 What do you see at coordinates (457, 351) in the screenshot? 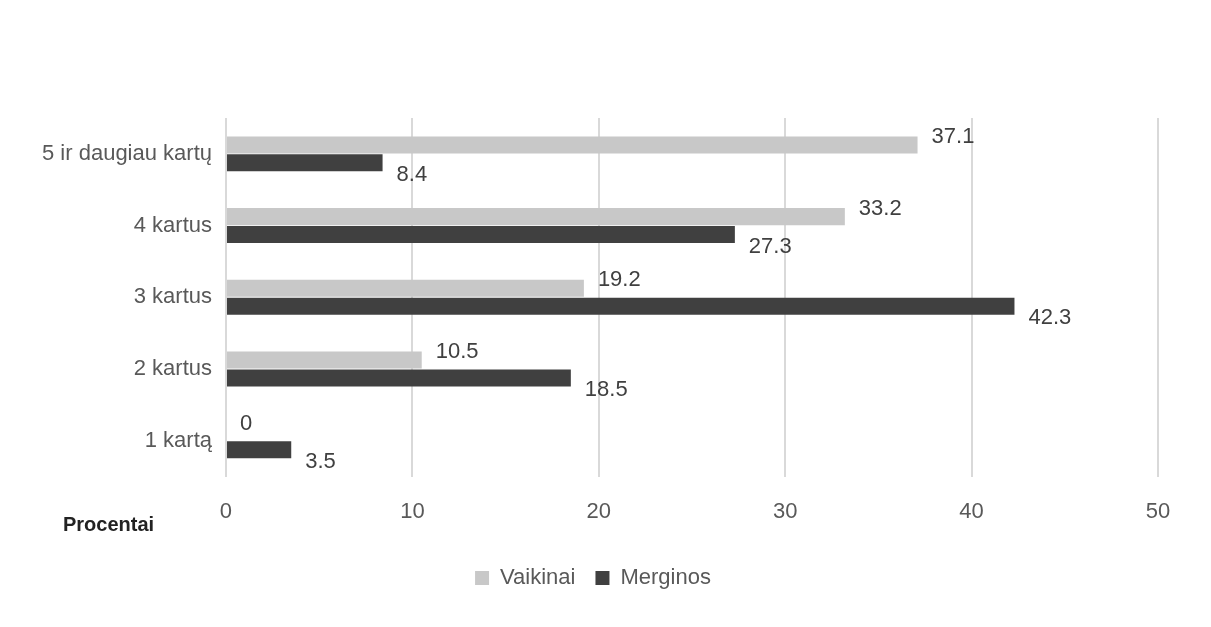
I see `data-label: 10.5` at bounding box center [457, 351].